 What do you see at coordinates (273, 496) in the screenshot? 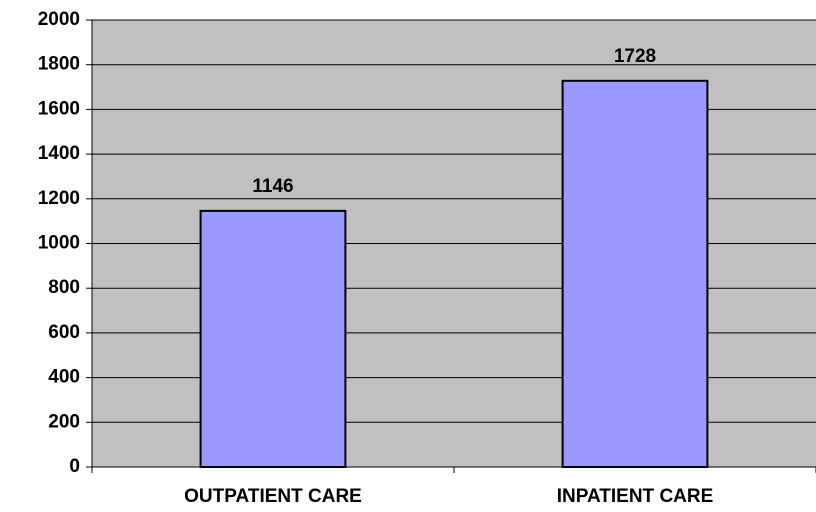
I see `x-tick-label: OUTPATIENT CARE` at bounding box center [273, 496].